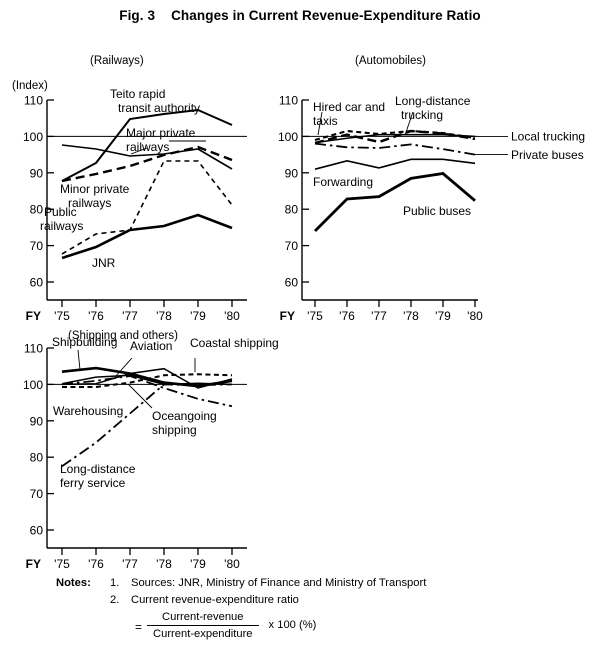 The image size is (600, 650). I want to click on series-hired-car-and-taxis, so click(395, 135).